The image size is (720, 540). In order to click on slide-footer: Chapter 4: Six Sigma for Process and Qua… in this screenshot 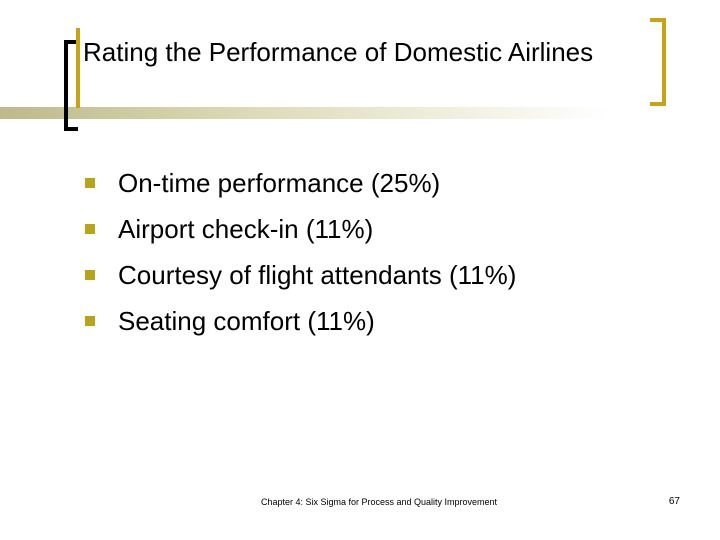, I will do `click(379, 502)`.